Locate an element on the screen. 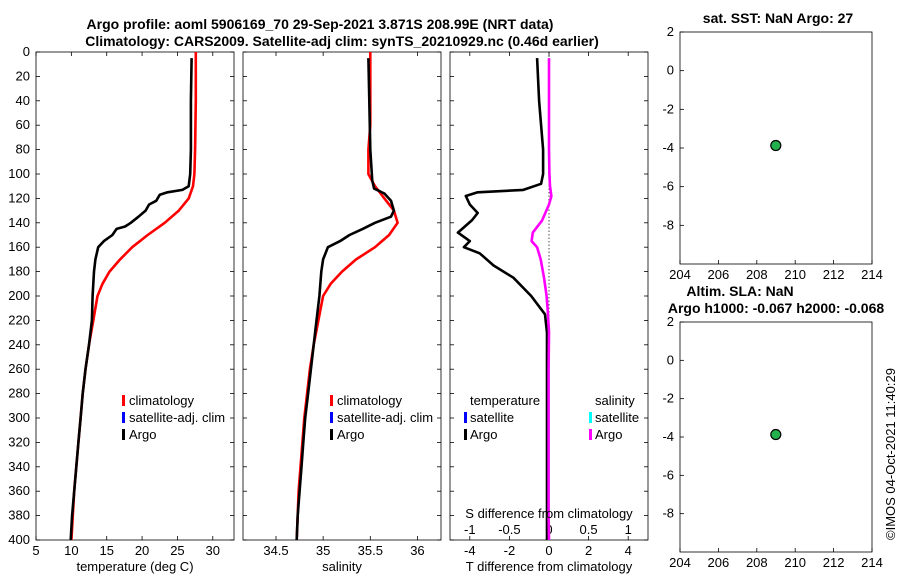  x-tick-label: 15 is located at coordinates (106, 550).